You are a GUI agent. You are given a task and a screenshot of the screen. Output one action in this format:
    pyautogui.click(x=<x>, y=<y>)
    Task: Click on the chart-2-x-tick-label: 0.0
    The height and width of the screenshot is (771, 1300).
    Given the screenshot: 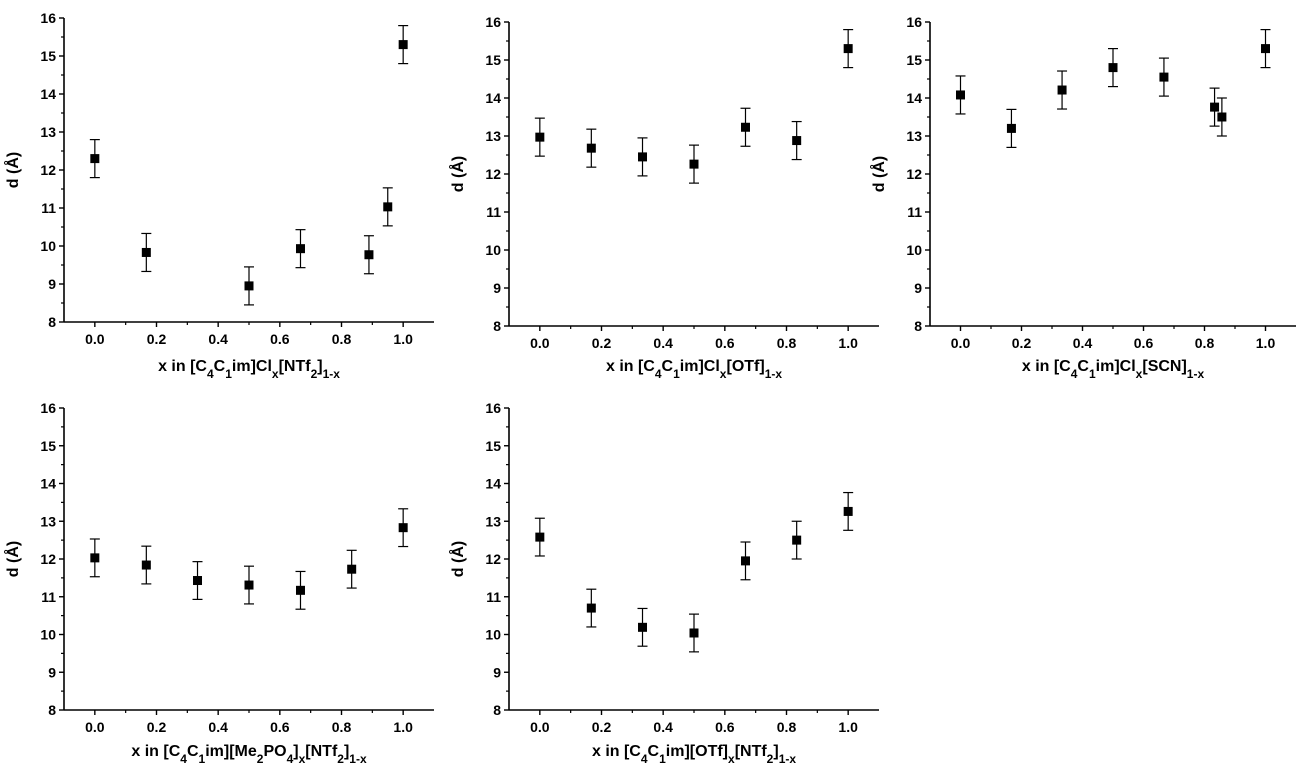 What is the action you would take?
    pyautogui.click(x=540, y=343)
    